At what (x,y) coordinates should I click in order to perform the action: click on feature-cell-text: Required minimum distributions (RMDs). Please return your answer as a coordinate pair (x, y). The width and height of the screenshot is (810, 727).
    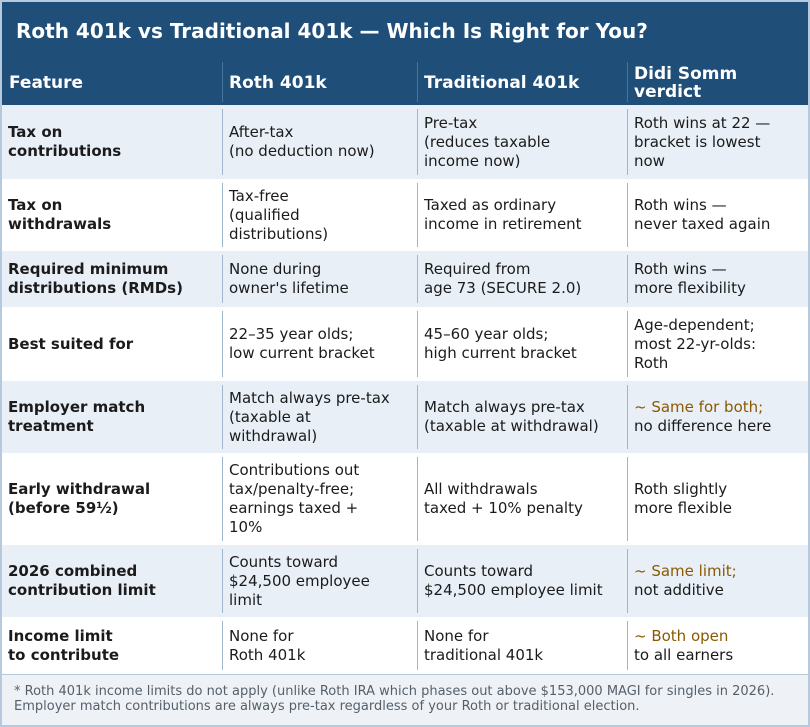
    Looking at the image, I should click on (95, 278).